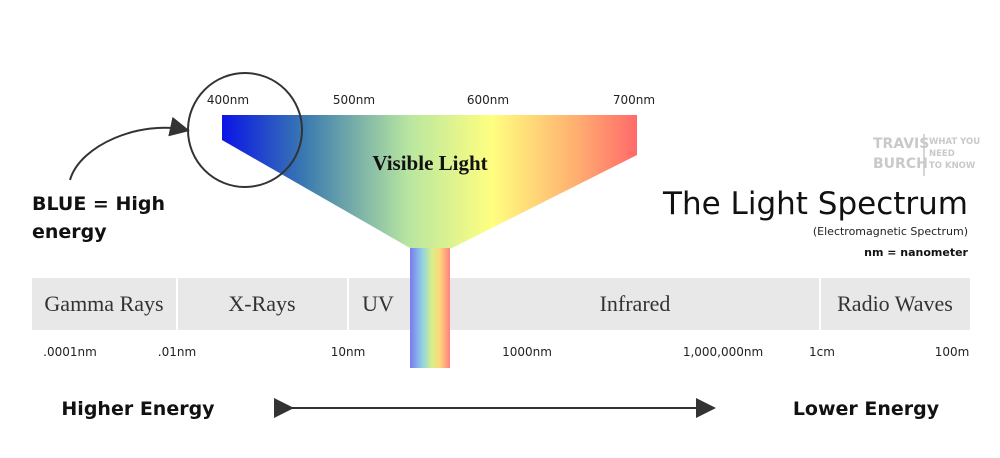  I want to click on subtitle: (Electromagnetic Spectrum), so click(890, 231).